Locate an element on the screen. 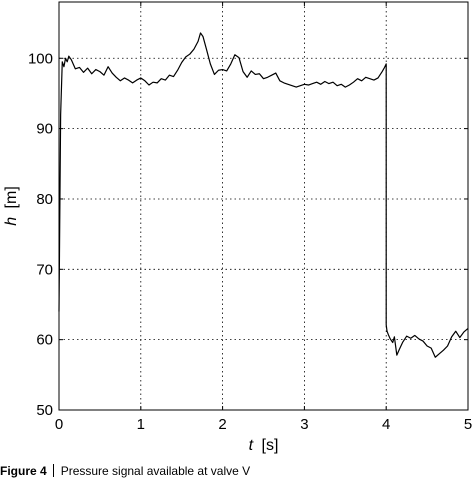  y-axis-variable: h is located at coordinates (11, 221).